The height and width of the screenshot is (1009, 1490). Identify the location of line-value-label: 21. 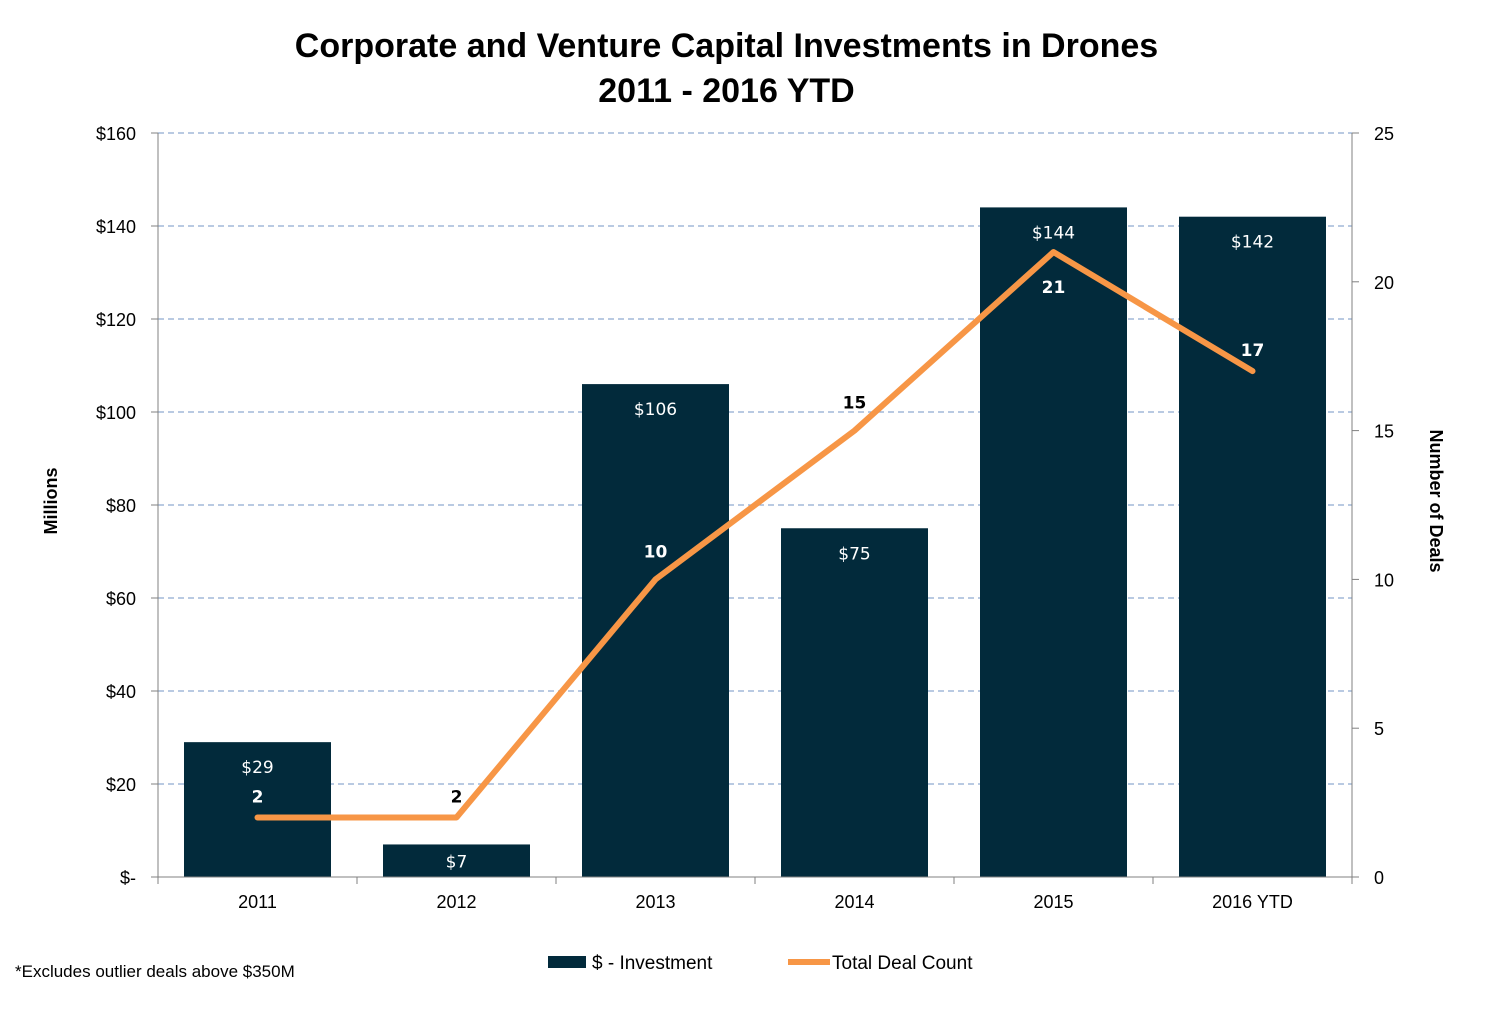
(1054, 288).